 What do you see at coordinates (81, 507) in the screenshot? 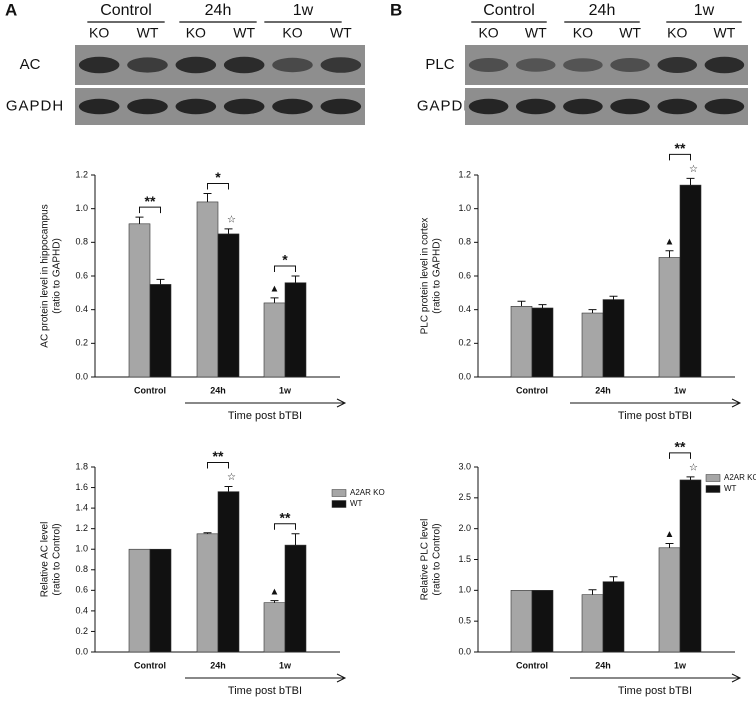
I see `y-tick-label: 1.4` at bounding box center [81, 507].